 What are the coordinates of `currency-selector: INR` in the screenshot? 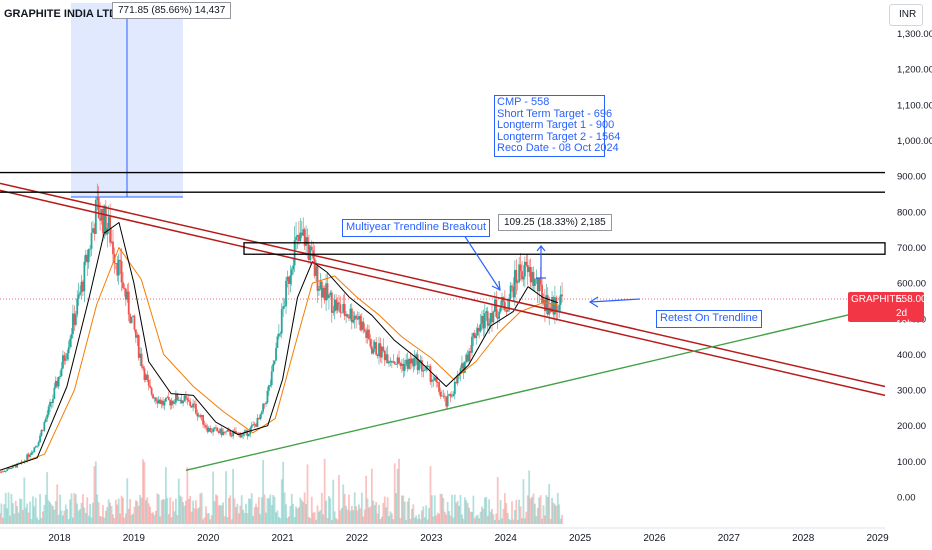 It's located at (906, 15).